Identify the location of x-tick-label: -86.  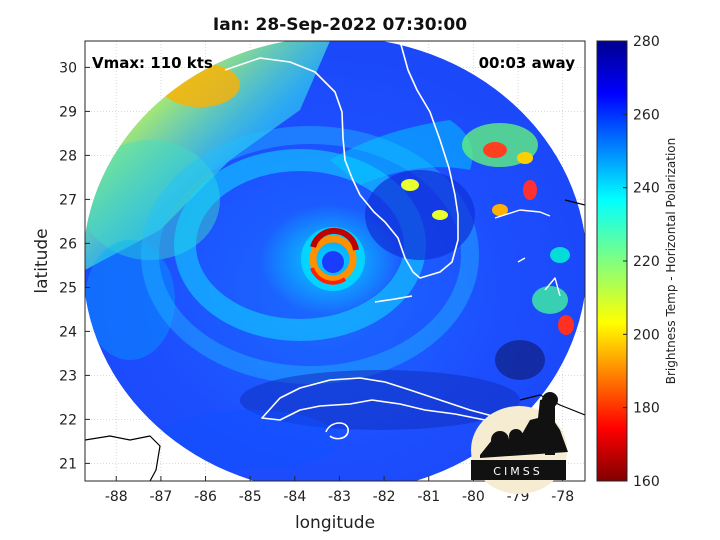
(205, 497).